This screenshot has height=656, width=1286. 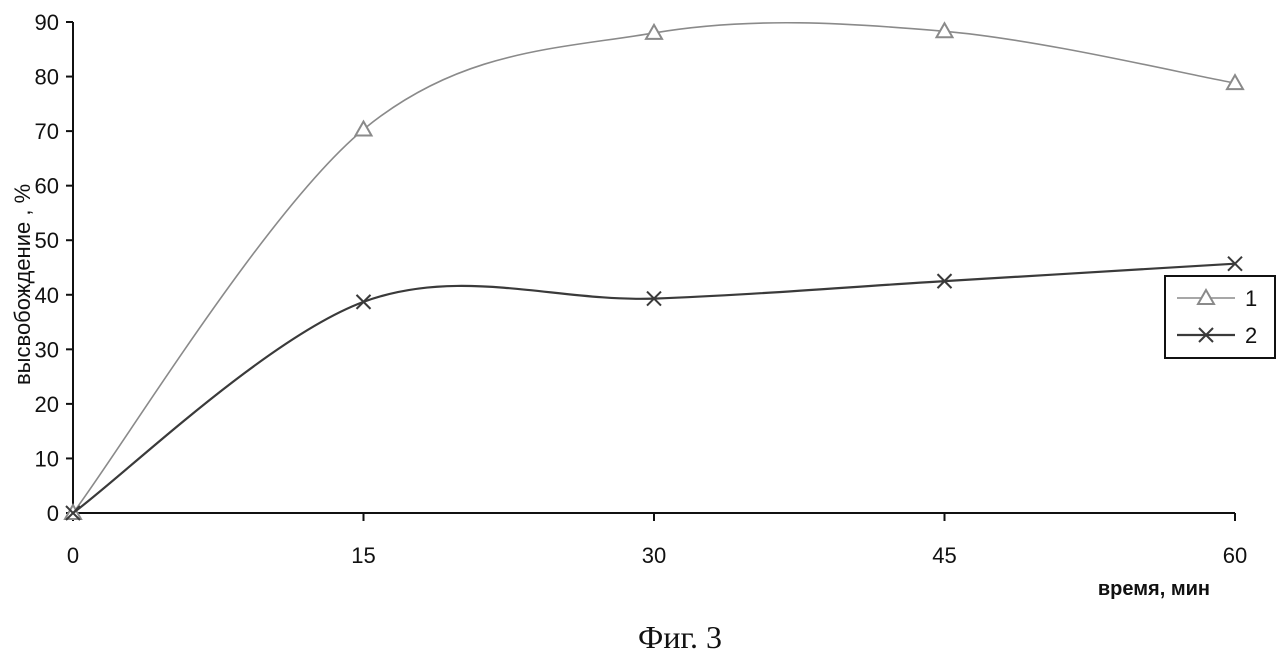 I want to click on y-tick-label: 20, so click(x=47, y=404).